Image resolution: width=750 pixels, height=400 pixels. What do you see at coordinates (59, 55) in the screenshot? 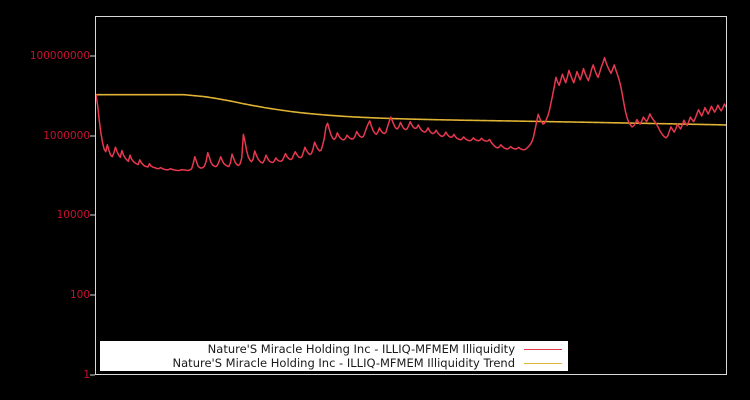
I see `y-axis-tick-label: 100000000` at bounding box center [59, 55].